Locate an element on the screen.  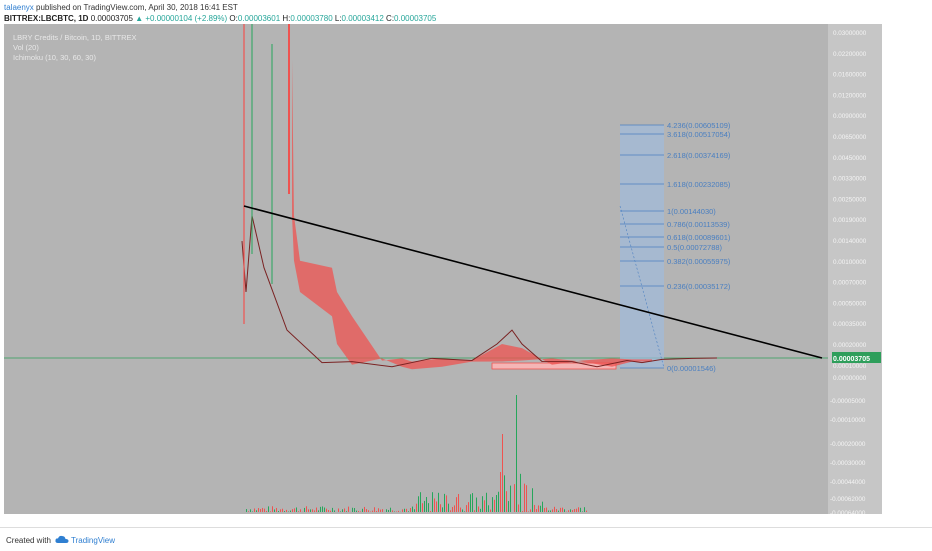
price-tick-label: 0.00650000 is located at coordinates (850, 137).